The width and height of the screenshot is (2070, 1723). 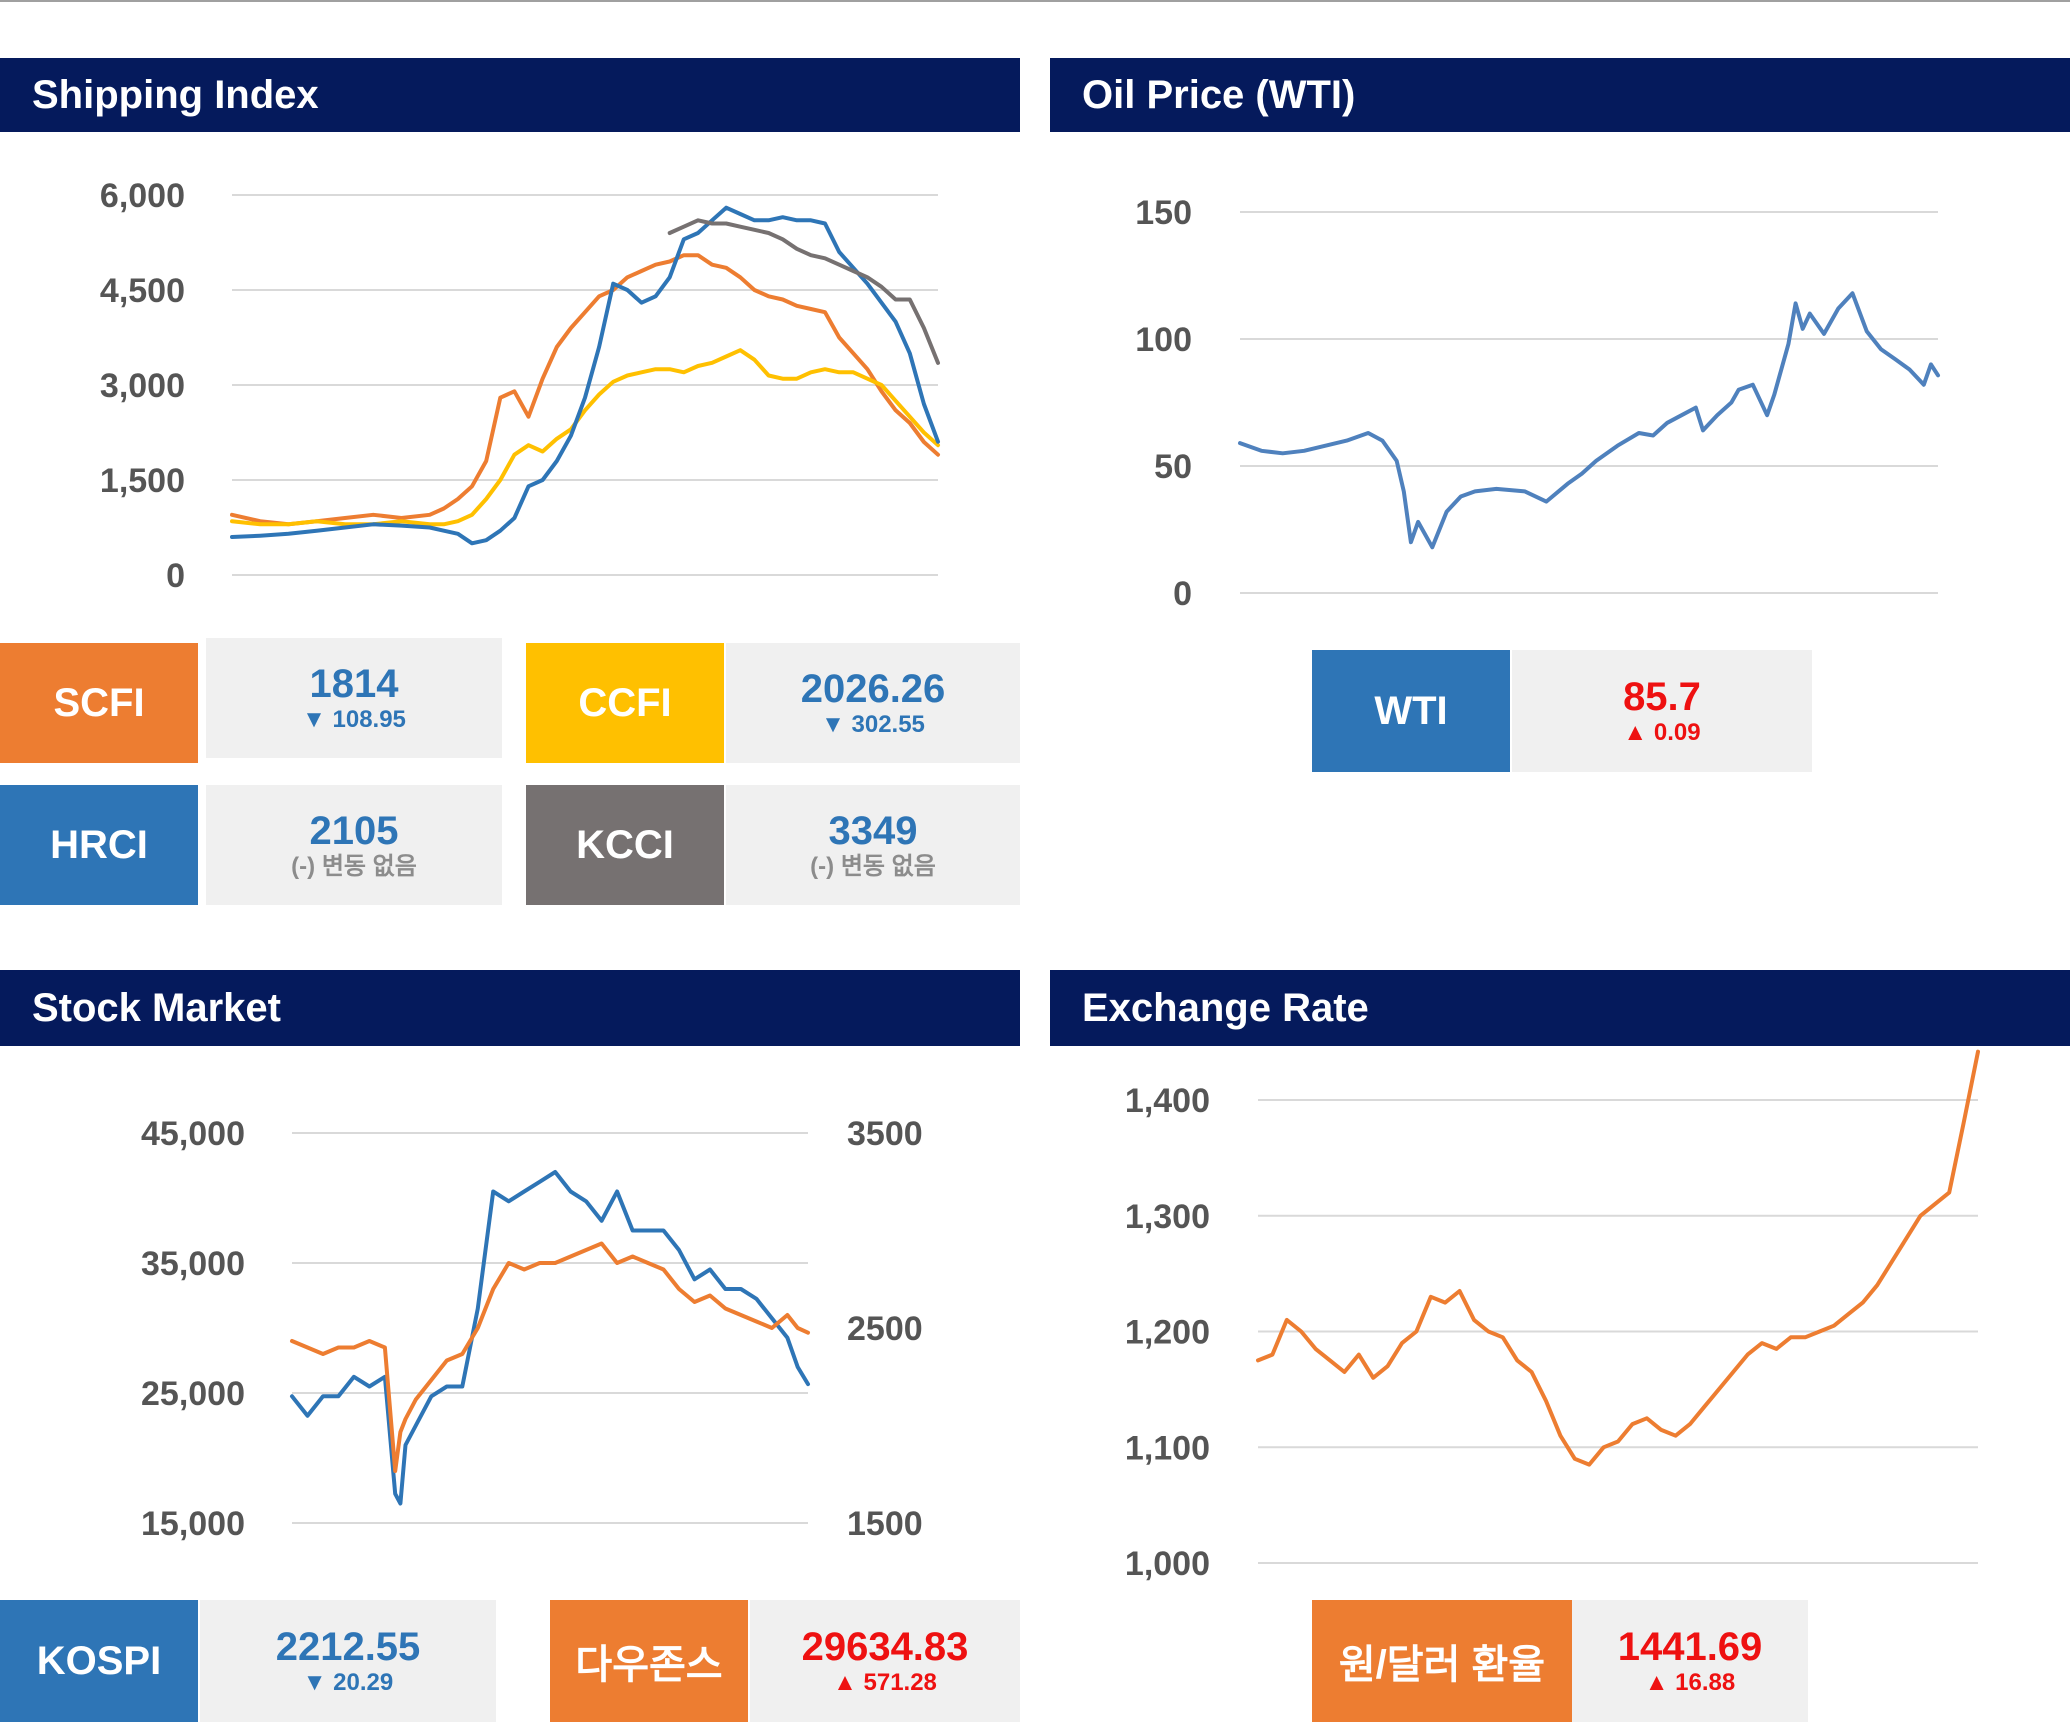 What do you see at coordinates (1690, 1682) in the screenshot?
I see `fx-change: ▲ 16.88` at bounding box center [1690, 1682].